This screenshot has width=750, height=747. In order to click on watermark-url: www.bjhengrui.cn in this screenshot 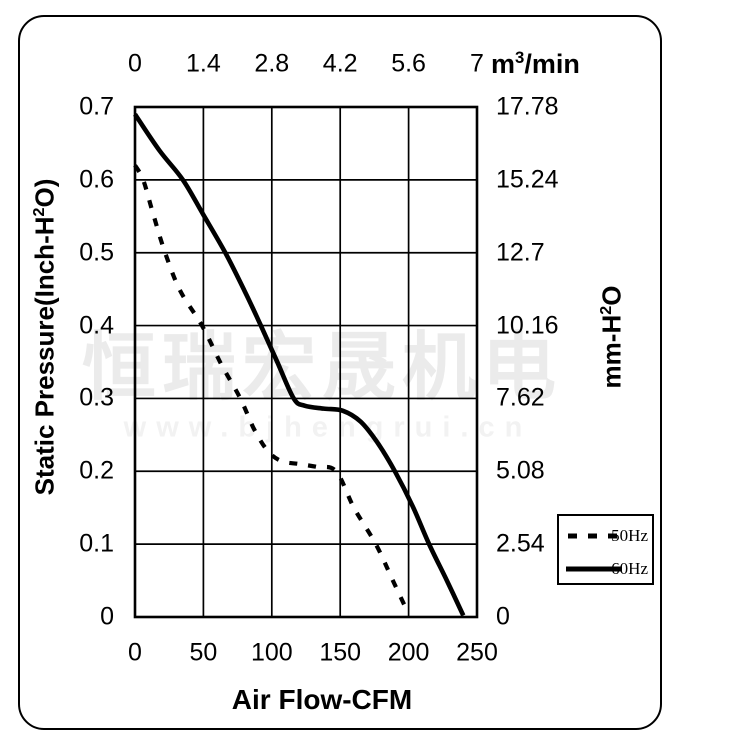, I will do `click(328, 427)`.